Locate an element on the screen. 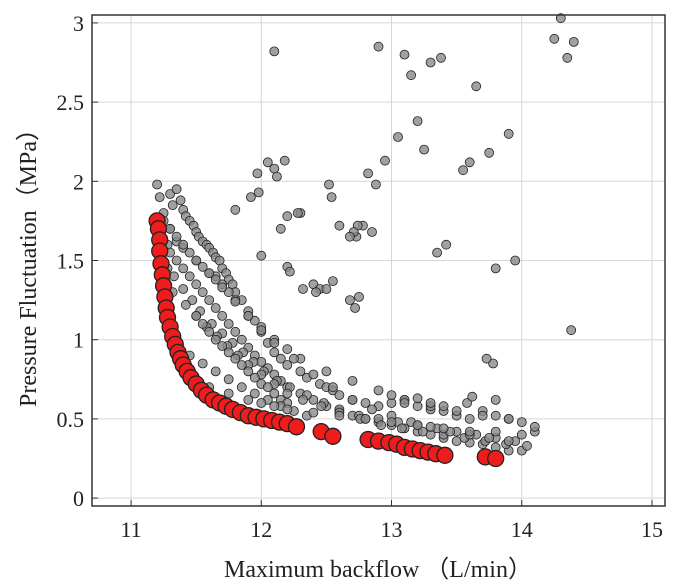 The image size is (684, 588). y-tick-label: 1.5 is located at coordinates (71, 261).